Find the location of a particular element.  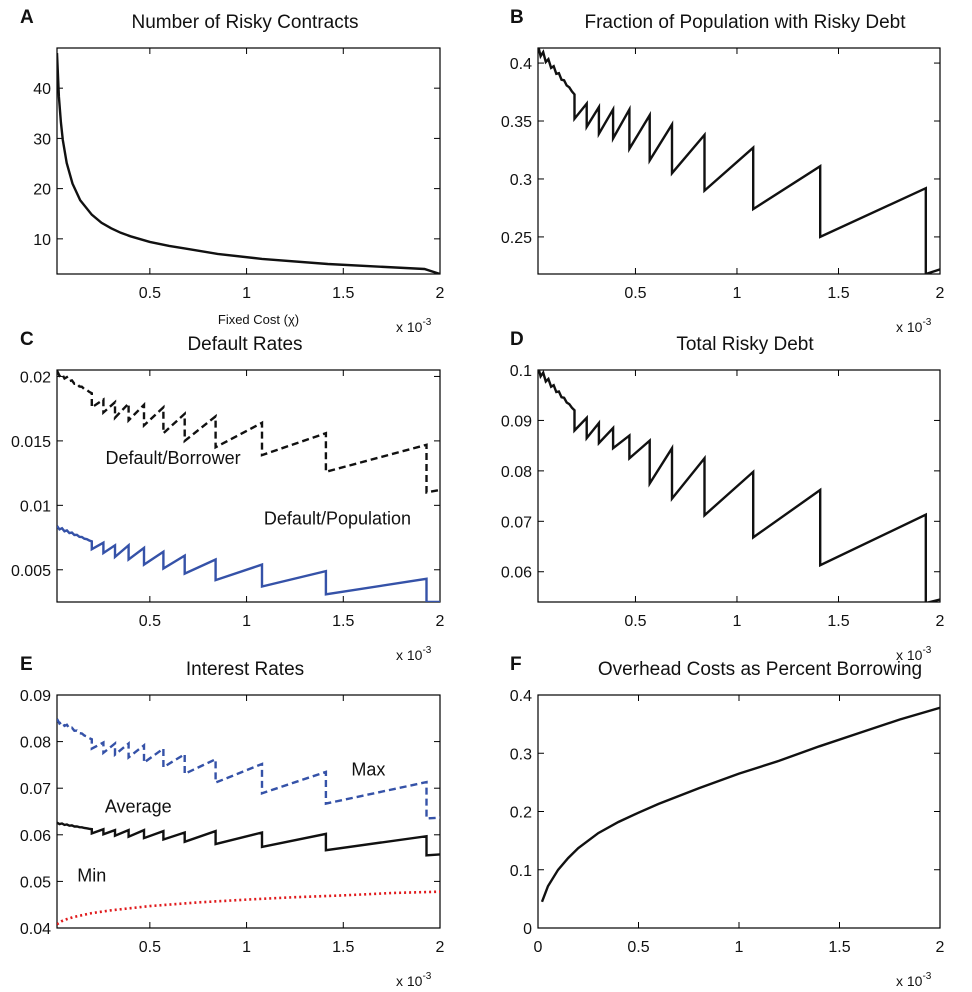

y-tick-label: 0.005 is located at coordinates (31, 571).